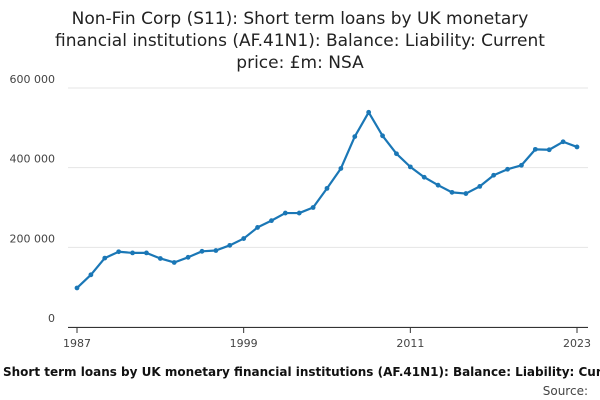  Describe the element at coordinates (327, 338) in the screenshot. I see `x-axis: 1987 1999 2011 2023` at that location.